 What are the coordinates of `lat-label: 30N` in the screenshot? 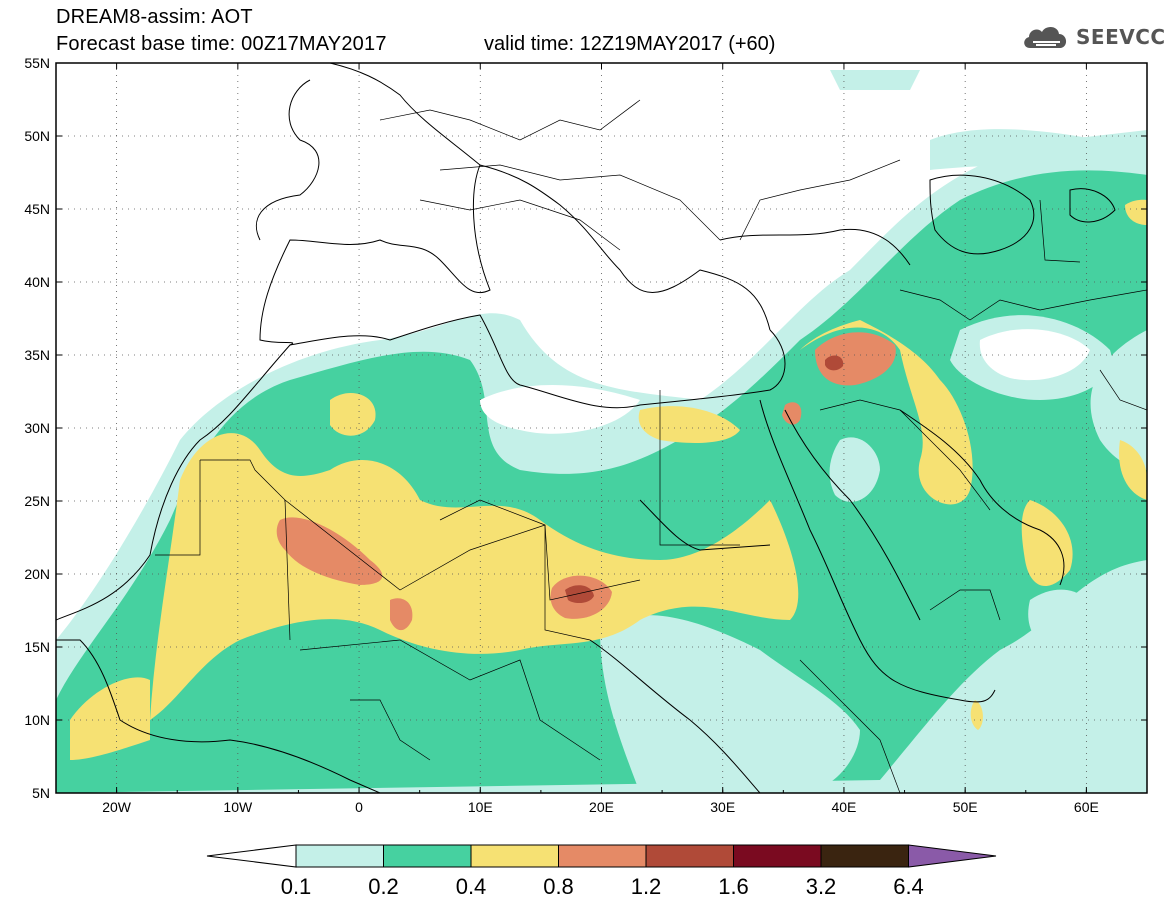 It's located at (37, 428).